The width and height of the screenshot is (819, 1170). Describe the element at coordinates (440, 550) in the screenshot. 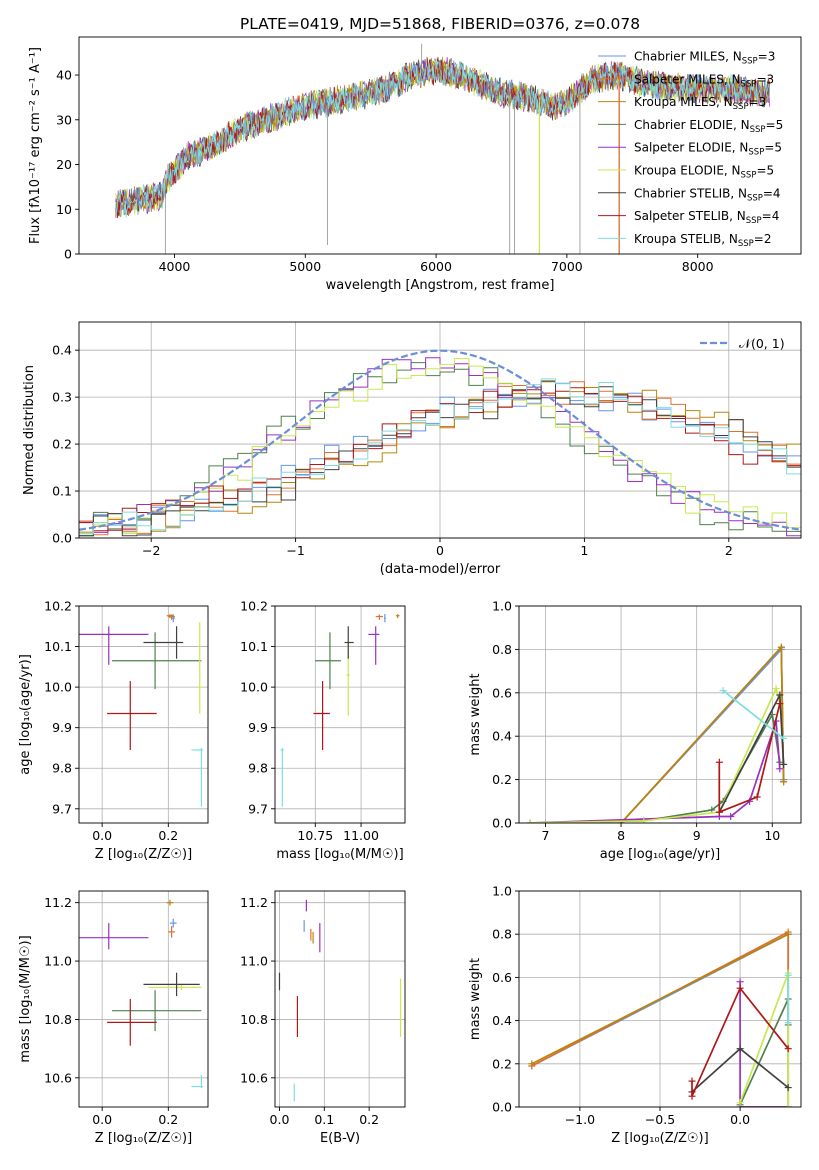

I see `x-tick-label: 0` at that location.